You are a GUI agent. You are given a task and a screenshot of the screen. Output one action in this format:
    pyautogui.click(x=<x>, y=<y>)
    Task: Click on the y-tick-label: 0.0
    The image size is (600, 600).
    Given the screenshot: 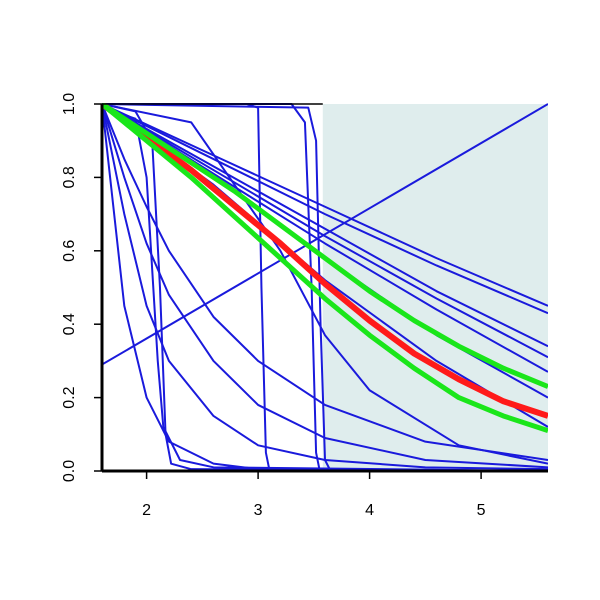 What is the action you would take?
    pyautogui.click(x=69, y=471)
    